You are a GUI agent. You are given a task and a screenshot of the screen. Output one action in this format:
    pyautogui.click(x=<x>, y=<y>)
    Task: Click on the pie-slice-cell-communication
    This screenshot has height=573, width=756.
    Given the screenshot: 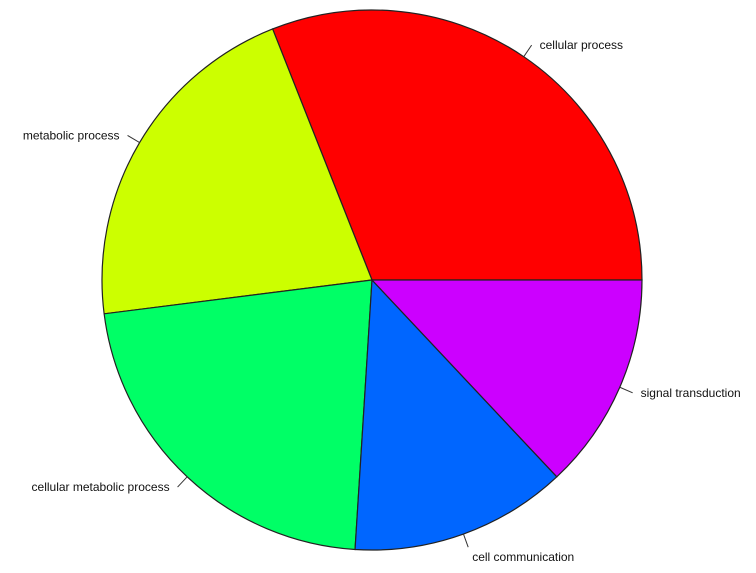 What is the action you would take?
    pyautogui.click(x=456, y=414)
    